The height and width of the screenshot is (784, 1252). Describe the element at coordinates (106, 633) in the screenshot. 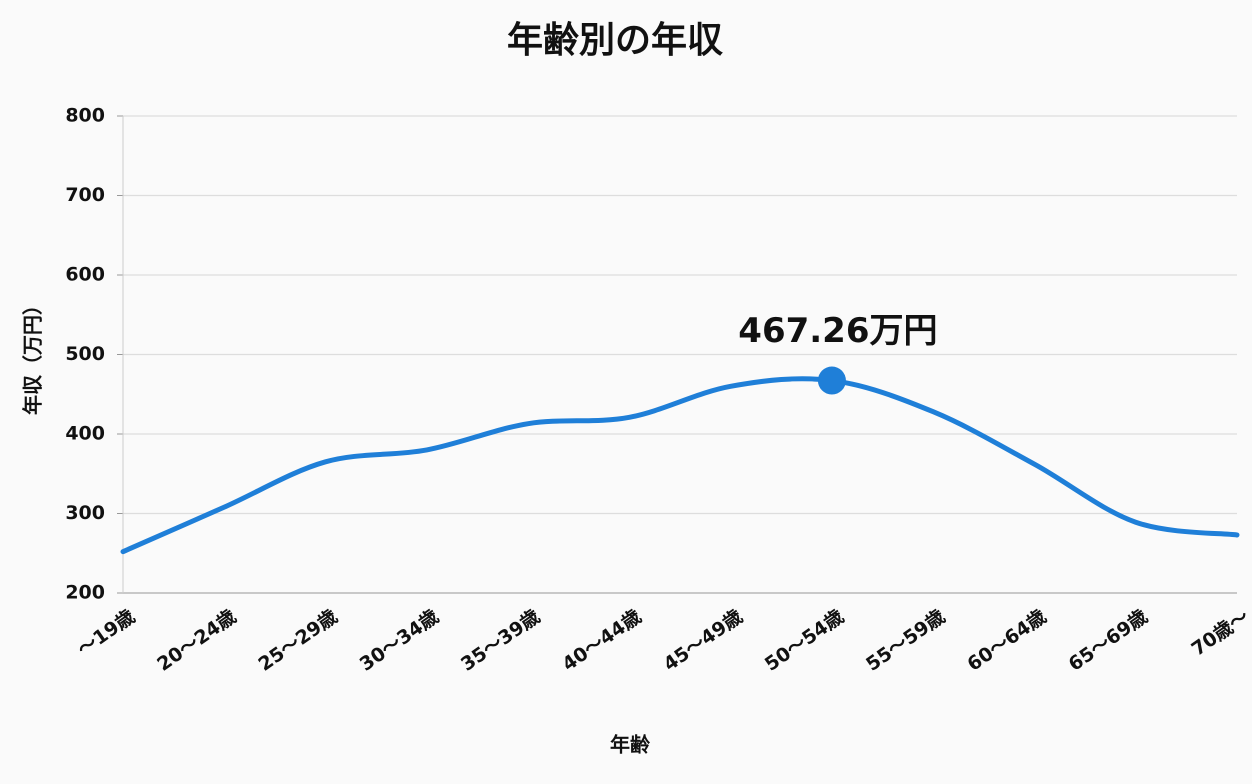

I see `x-tick-label: 〜19歳` at that location.